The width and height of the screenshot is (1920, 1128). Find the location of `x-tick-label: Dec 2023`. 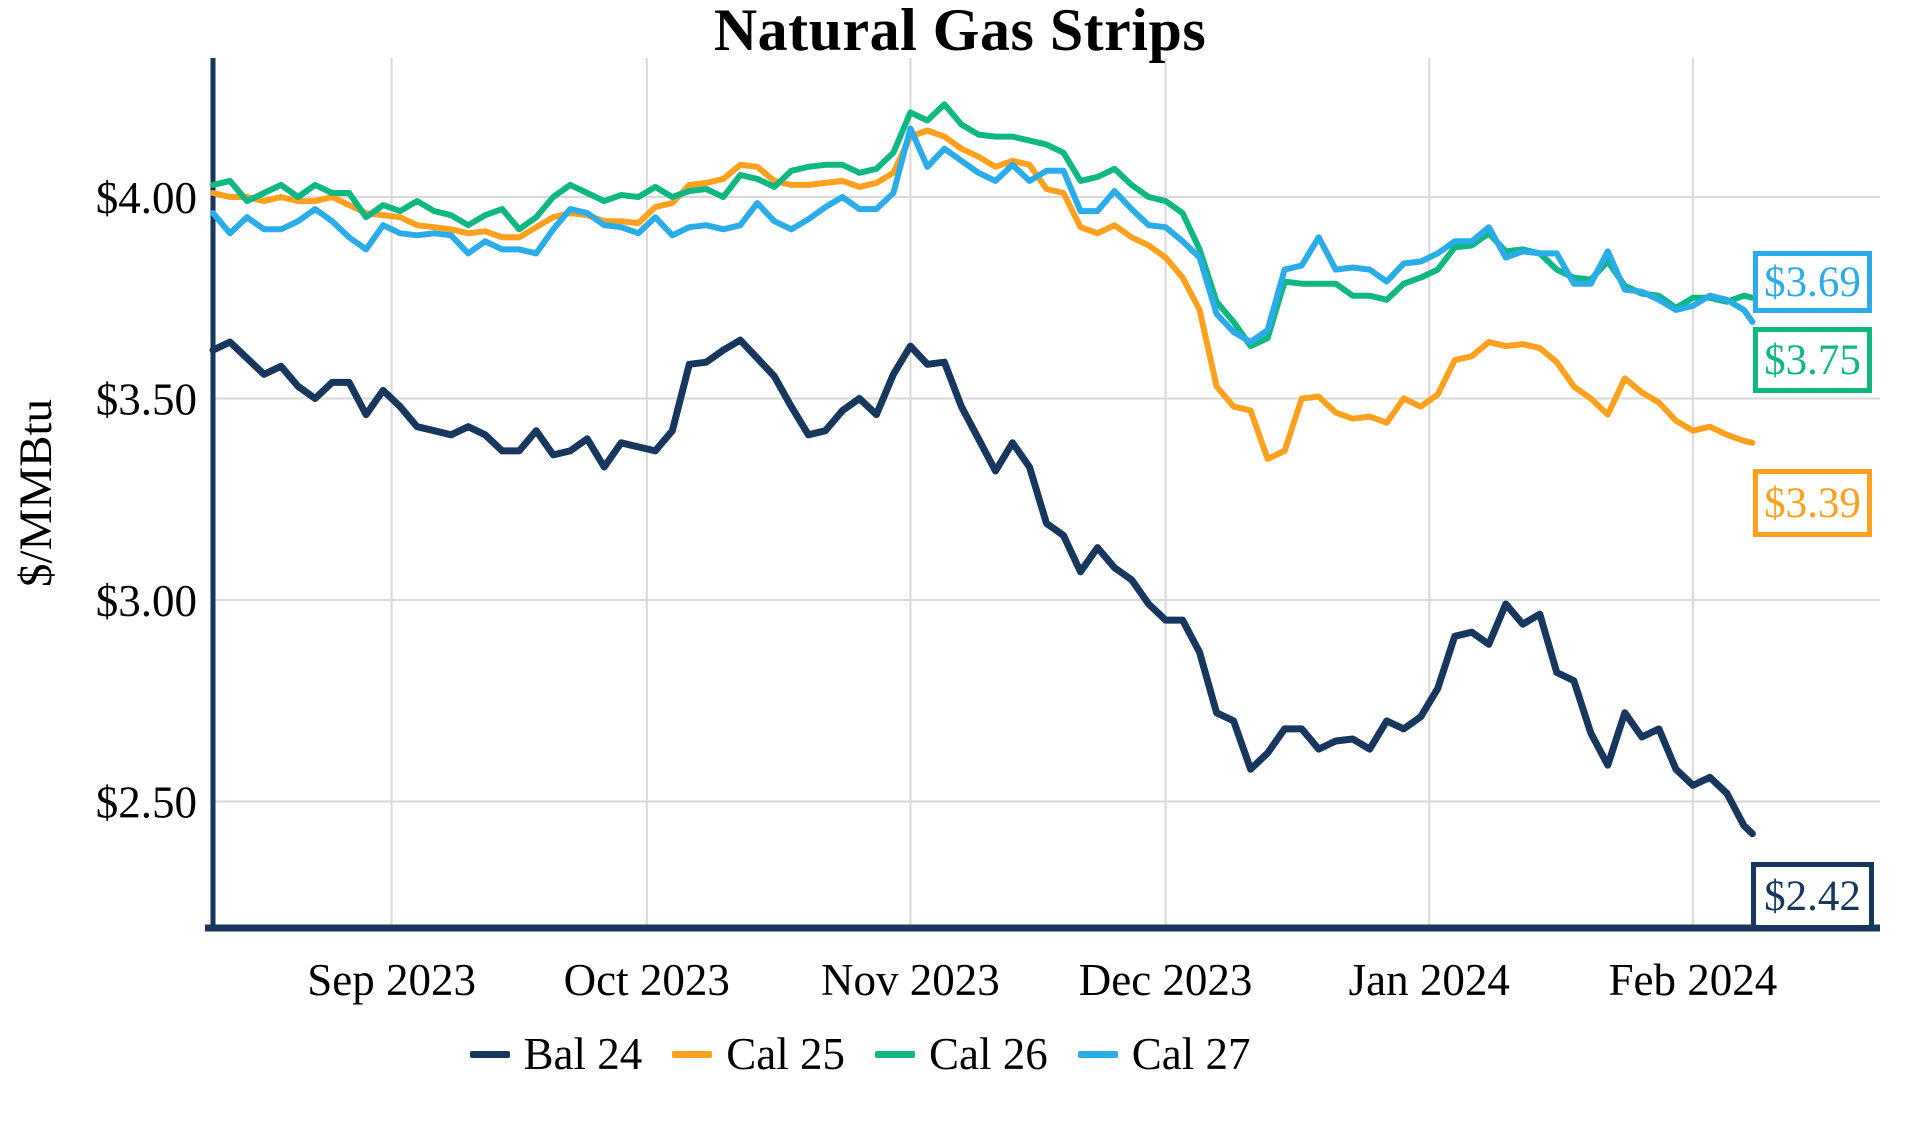

x-tick-label: Dec 2023 is located at coordinates (1166, 980).